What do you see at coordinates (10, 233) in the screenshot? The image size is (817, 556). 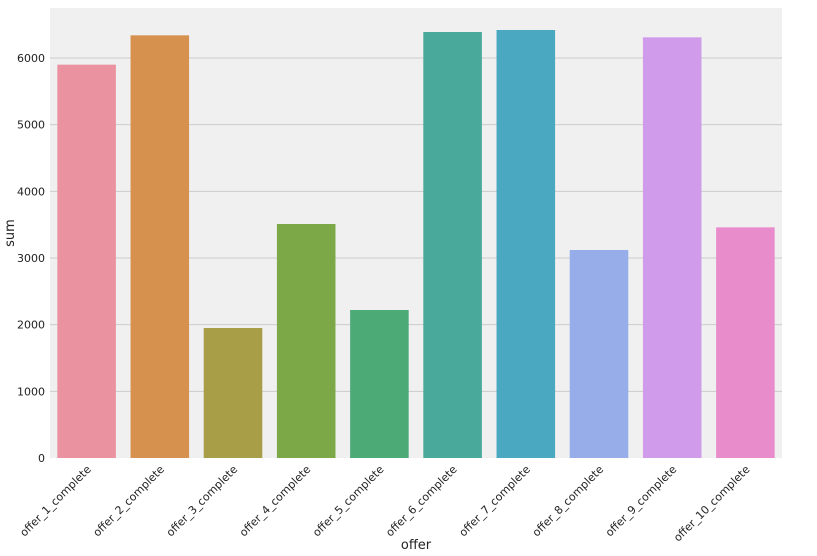 I see `y-axis-label: sum` at bounding box center [10, 233].